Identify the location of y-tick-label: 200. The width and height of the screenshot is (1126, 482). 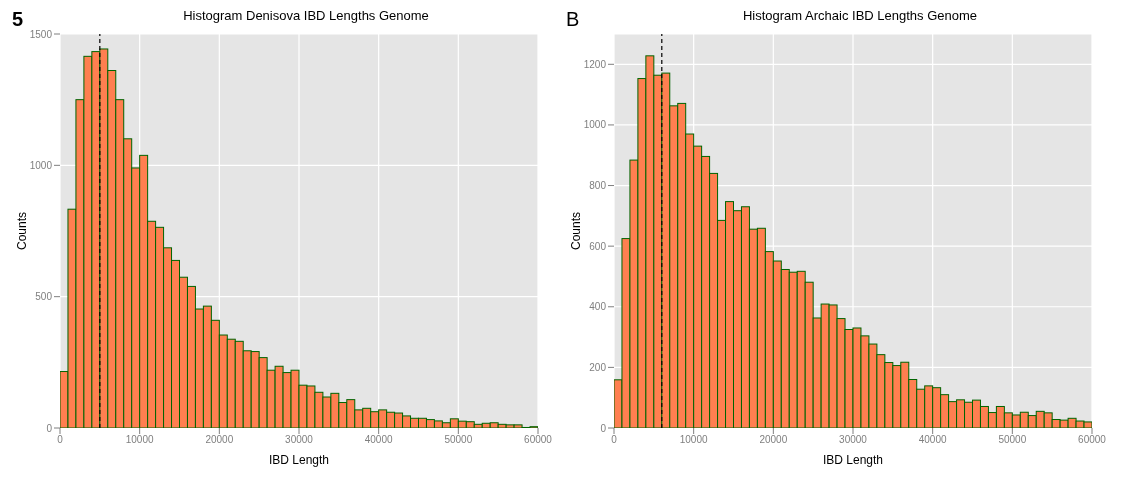
(598, 367).